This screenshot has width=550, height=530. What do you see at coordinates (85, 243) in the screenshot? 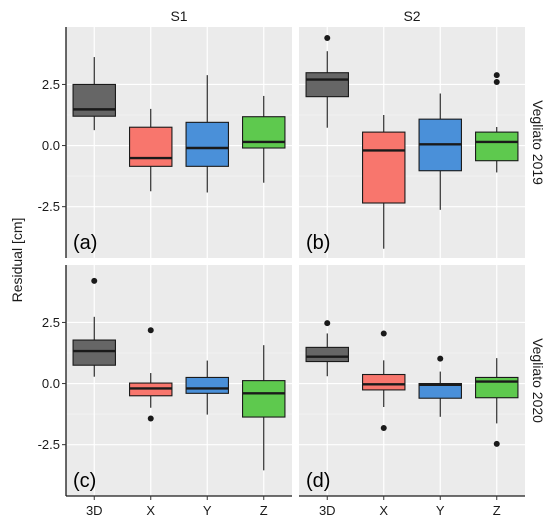
I see `panel-tag-a: (a)` at bounding box center [85, 243].